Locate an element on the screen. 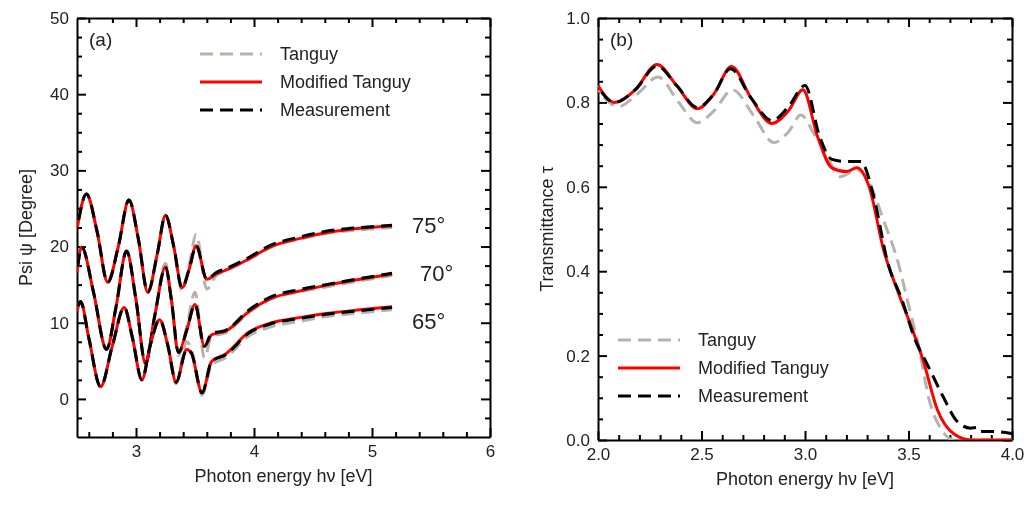  x-tick-label: 6 is located at coordinates (490, 452).